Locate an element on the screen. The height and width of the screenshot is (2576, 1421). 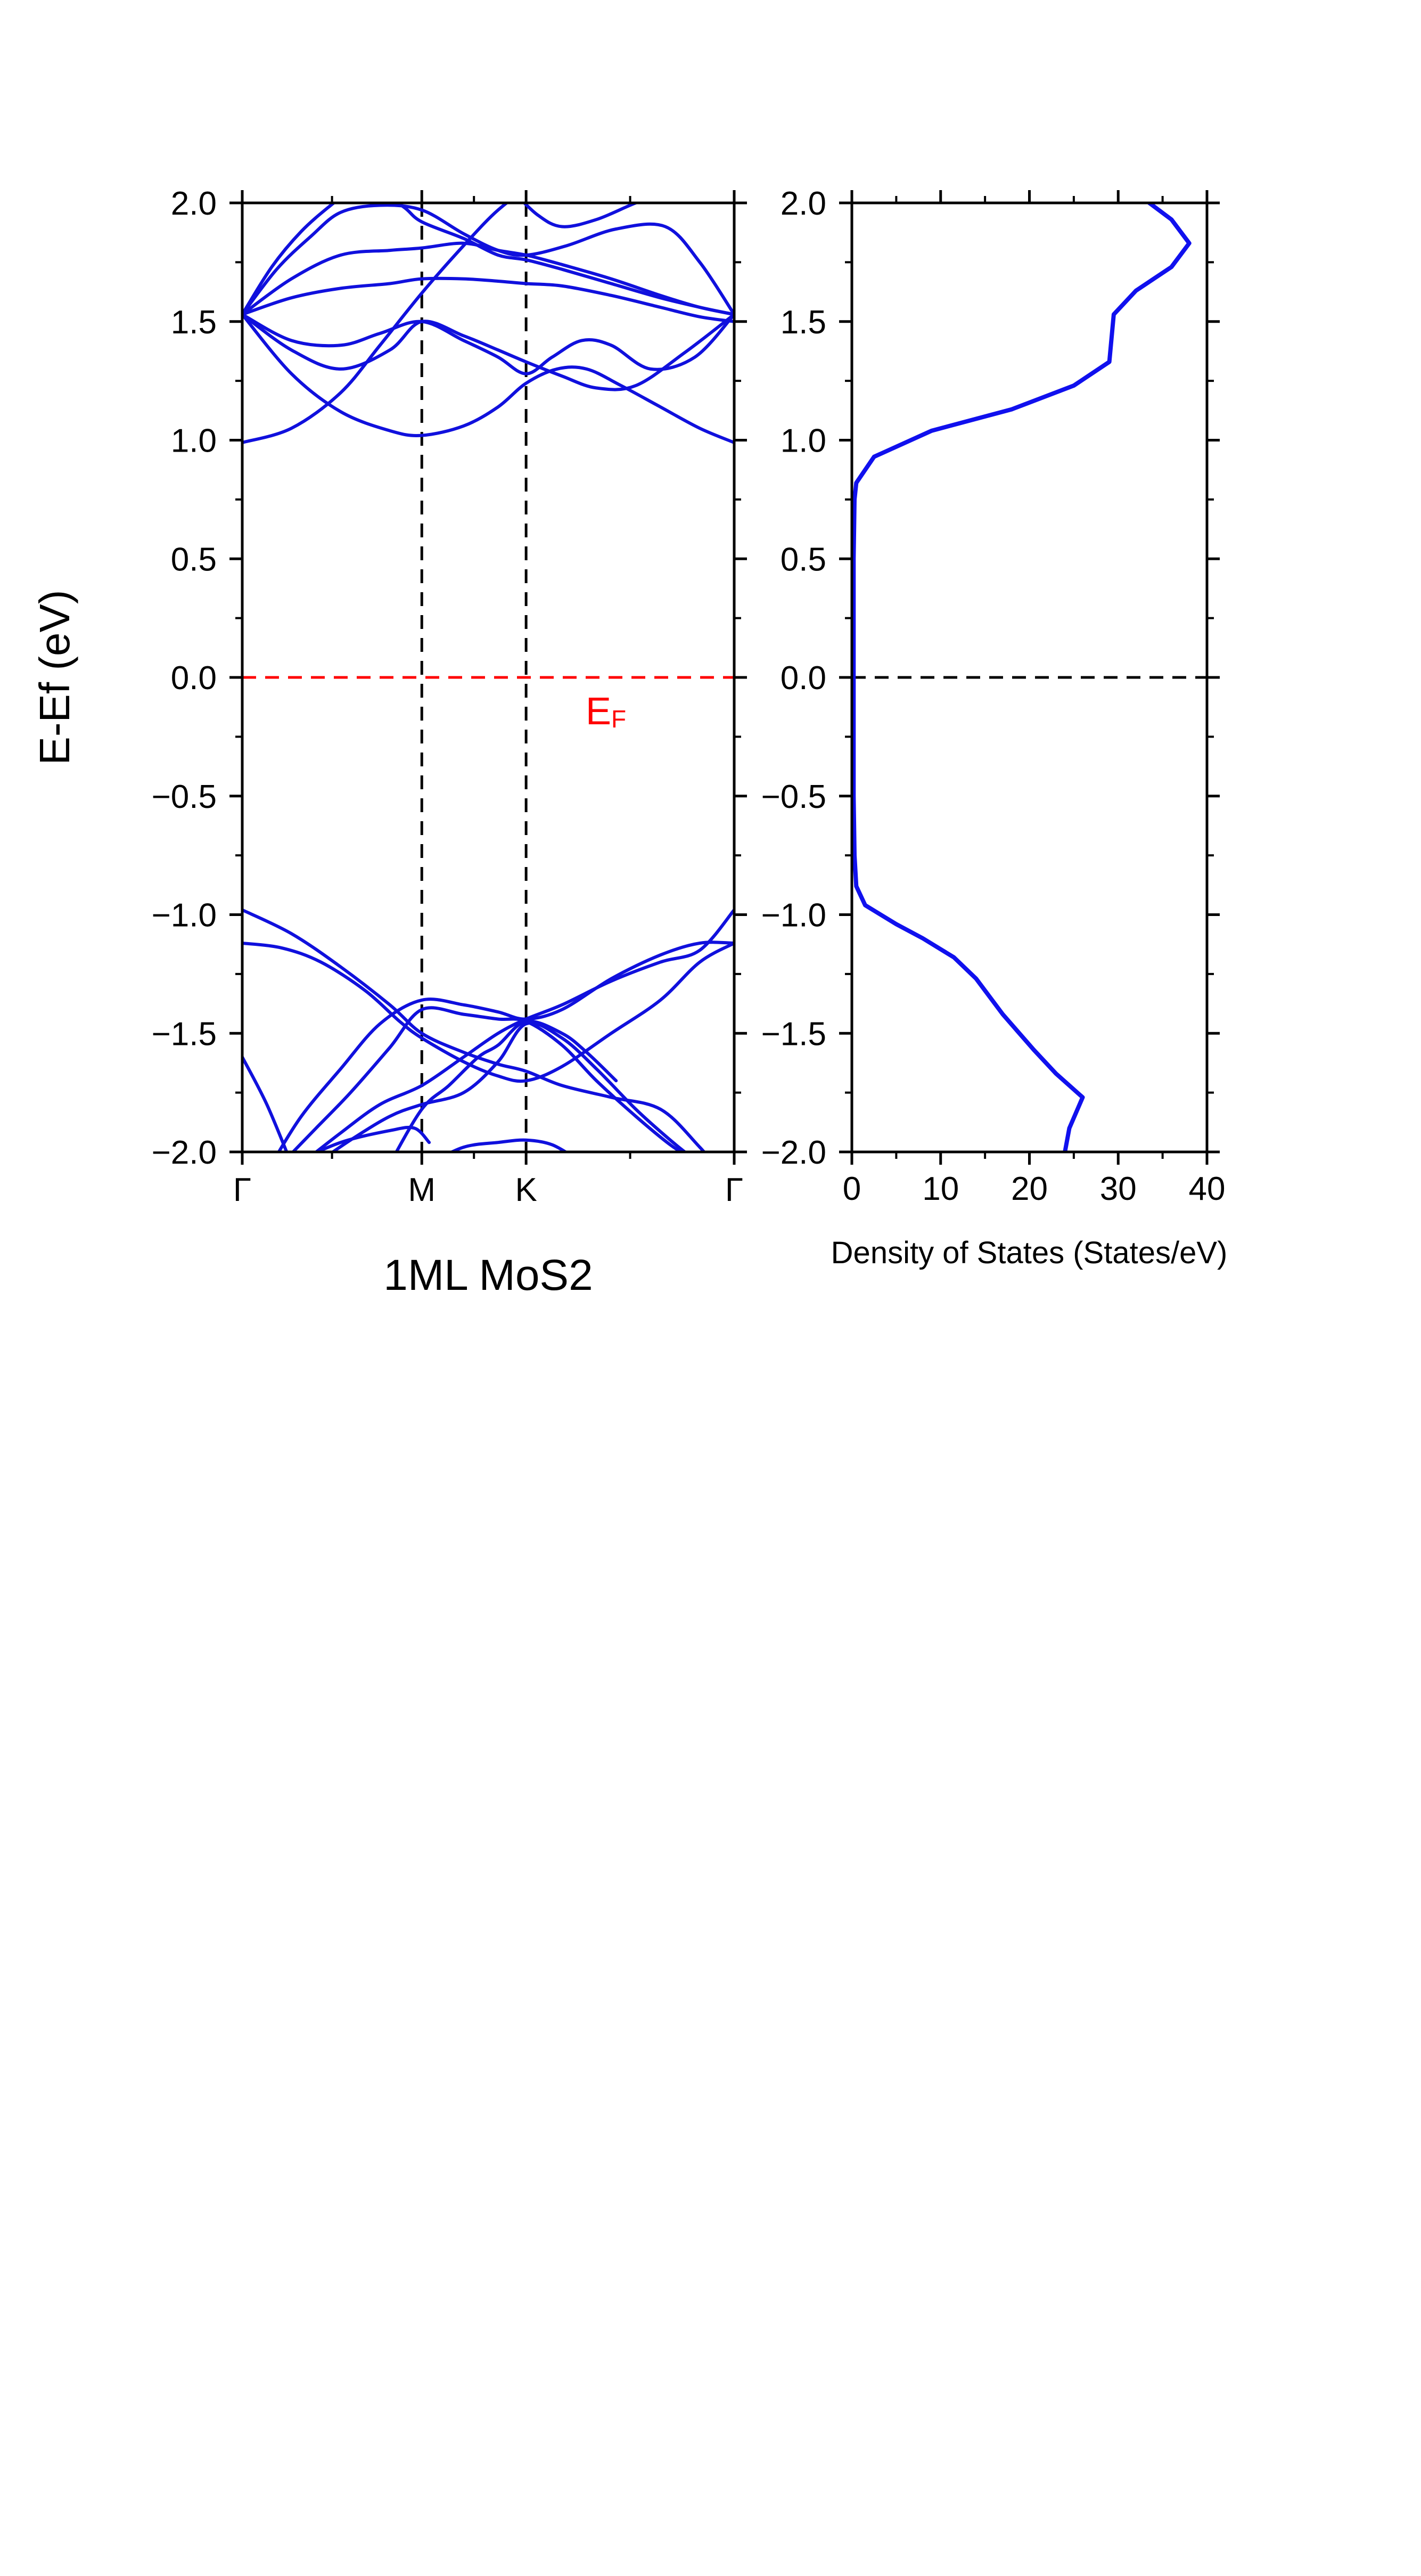
dos-curve-group is located at coordinates (1022, 677).